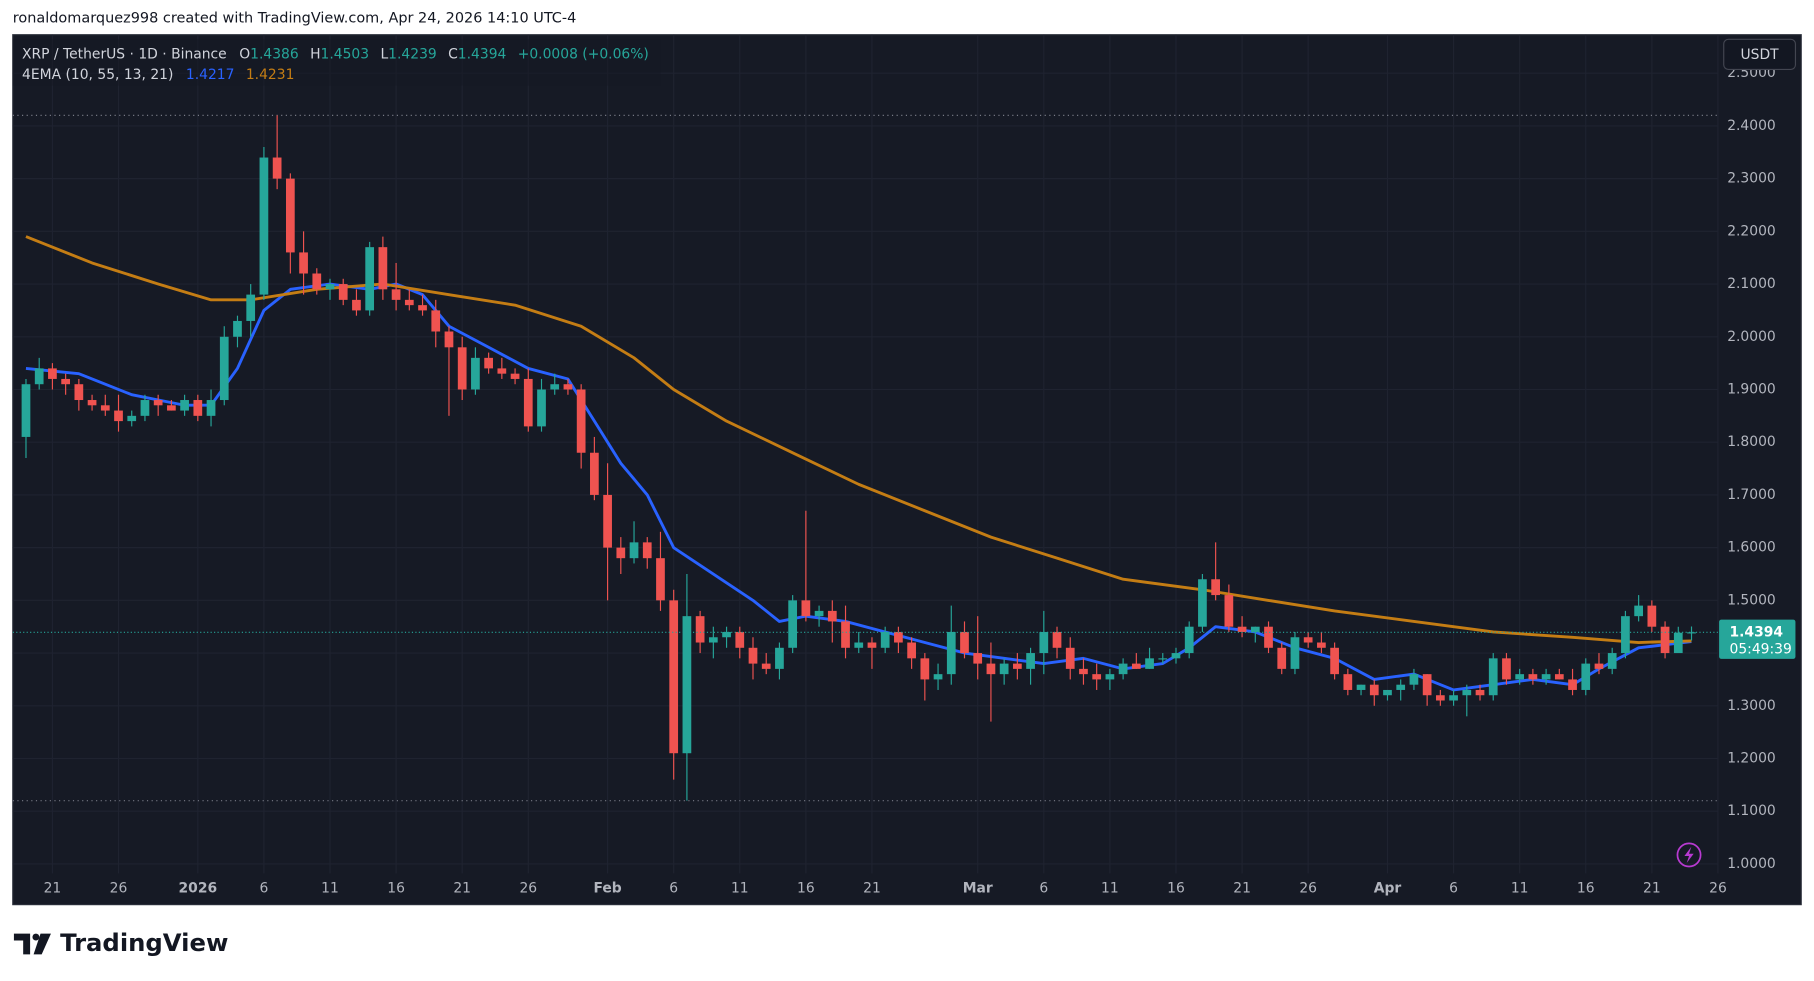  Describe the element at coordinates (1751, 758) in the screenshot. I see `y-tick-label: 1.2000` at that location.